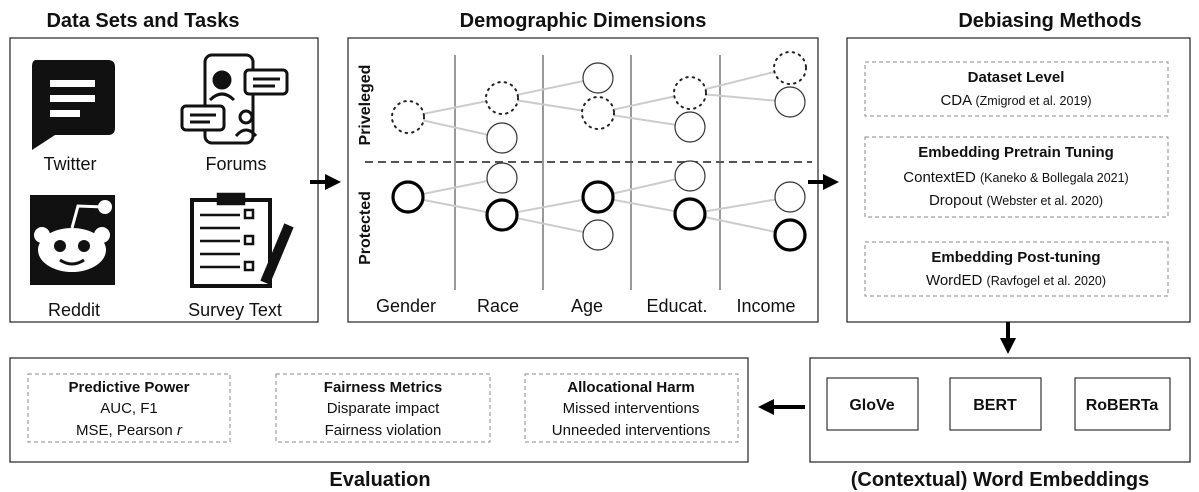 The height and width of the screenshot is (492, 1199). I want to click on method-line: ContextED (Kaneko & Bollegala 2021), so click(1015, 177).